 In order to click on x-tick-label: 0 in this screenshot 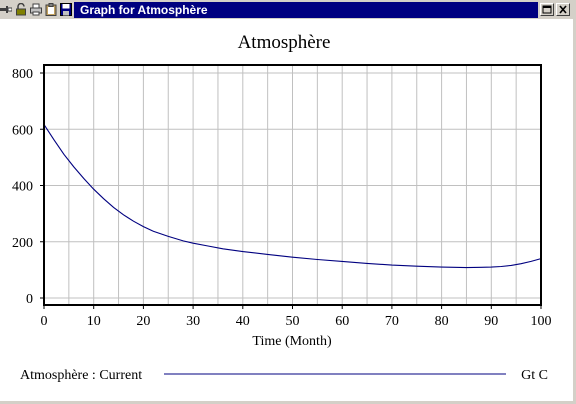, I will do `click(44, 321)`.